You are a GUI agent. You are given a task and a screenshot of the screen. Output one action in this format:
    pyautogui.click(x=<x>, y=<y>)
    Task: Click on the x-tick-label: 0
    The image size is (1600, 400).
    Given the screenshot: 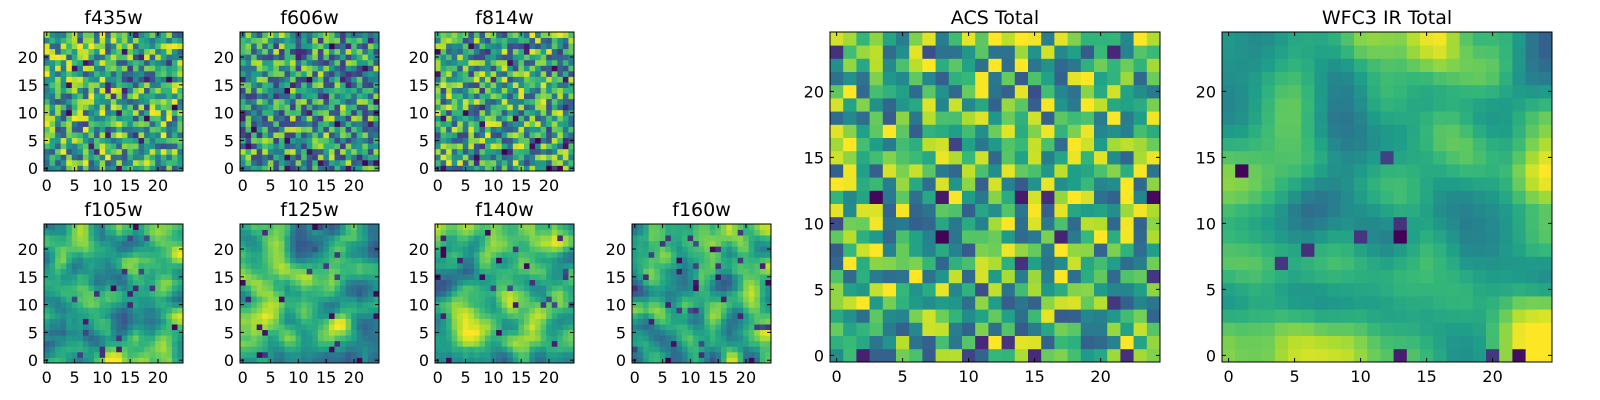 What is the action you would take?
    pyautogui.click(x=438, y=185)
    